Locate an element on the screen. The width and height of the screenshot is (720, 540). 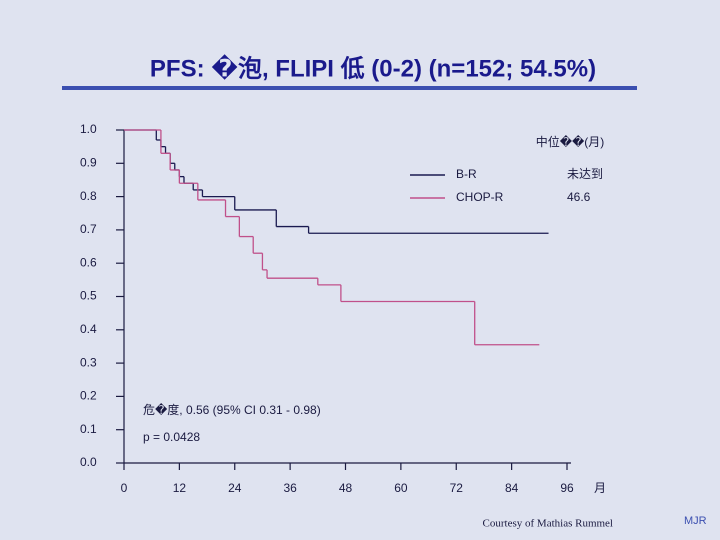
legend-label: CHOP-R is located at coordinates (480, 197).